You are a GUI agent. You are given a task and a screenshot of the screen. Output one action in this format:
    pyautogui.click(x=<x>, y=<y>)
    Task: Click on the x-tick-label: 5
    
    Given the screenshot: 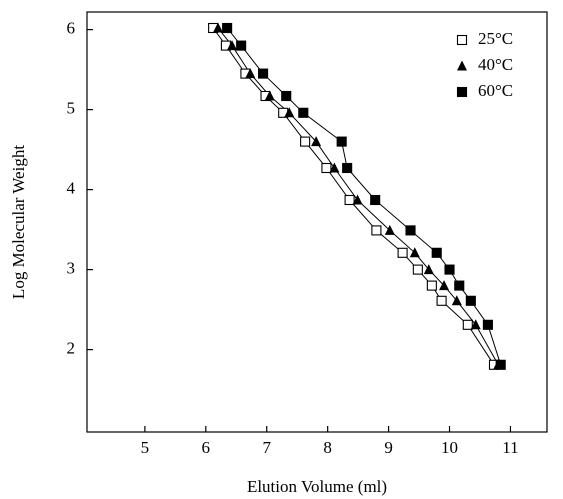 What is the action you would take?
    pyautogui.click(x=145, y=447)
    